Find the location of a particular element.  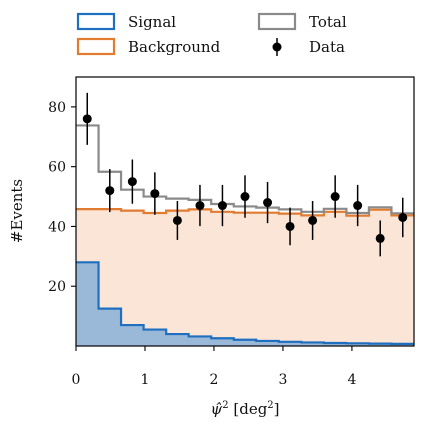

y-axis-label: #Events is located at coordinates (17, 211).